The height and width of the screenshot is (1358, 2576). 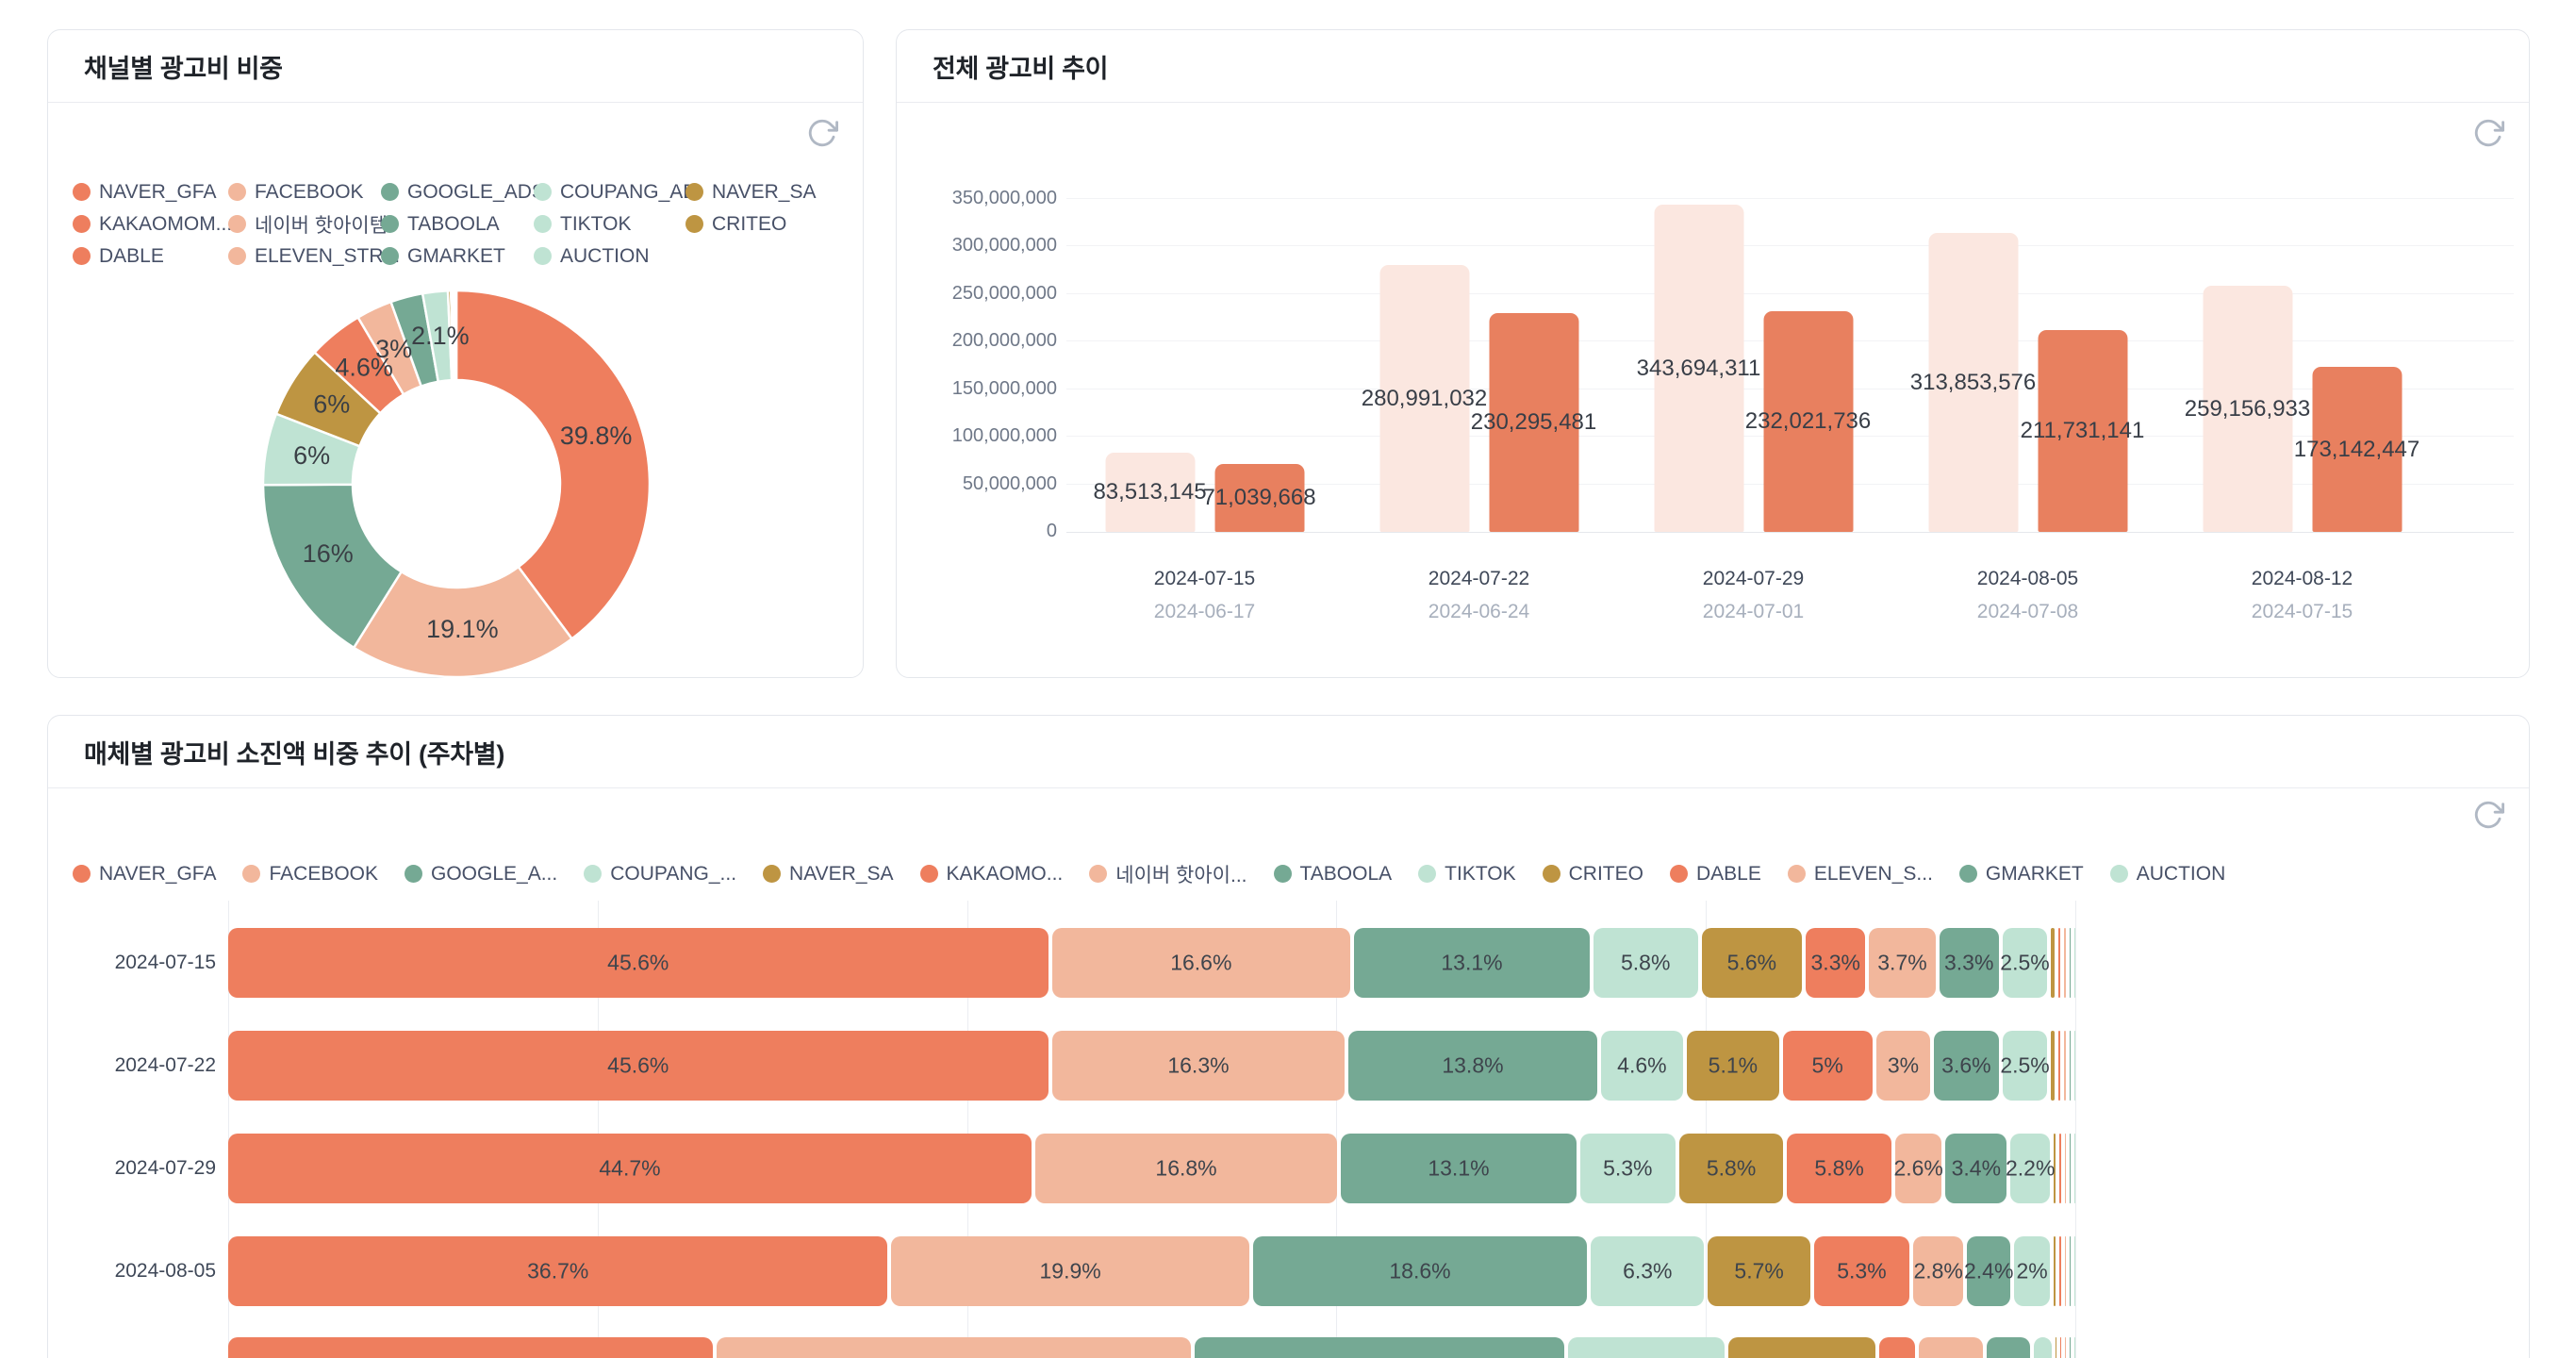 I want to click on stacked-segment-NAVER_GFA: 44.7%, so click(x=630, y=1168).